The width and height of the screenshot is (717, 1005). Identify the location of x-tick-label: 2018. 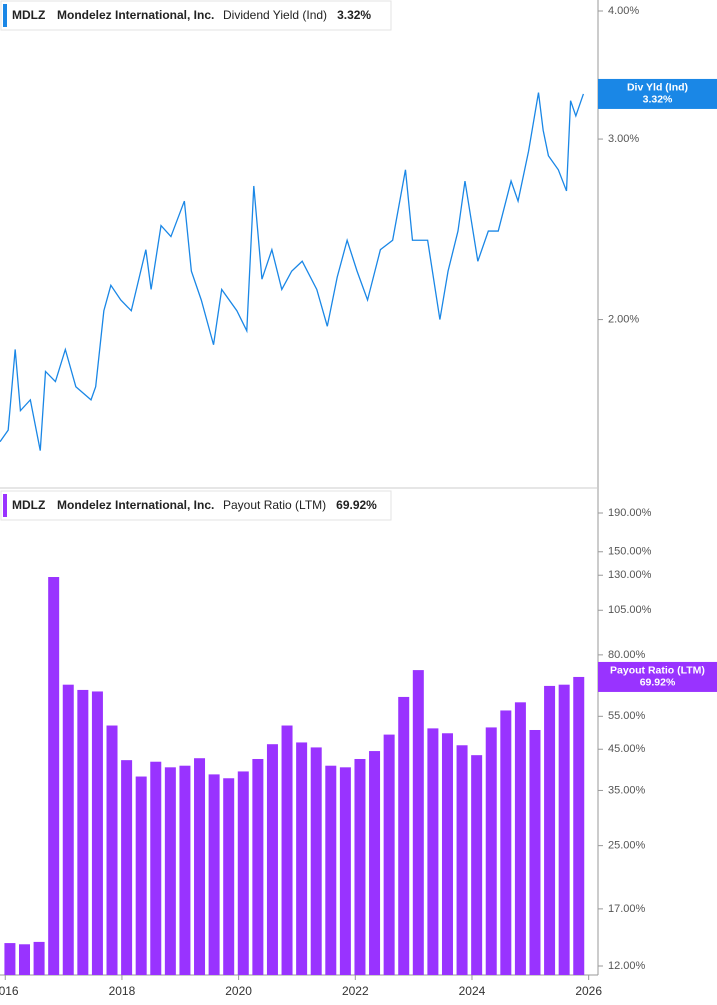
(122, 991).